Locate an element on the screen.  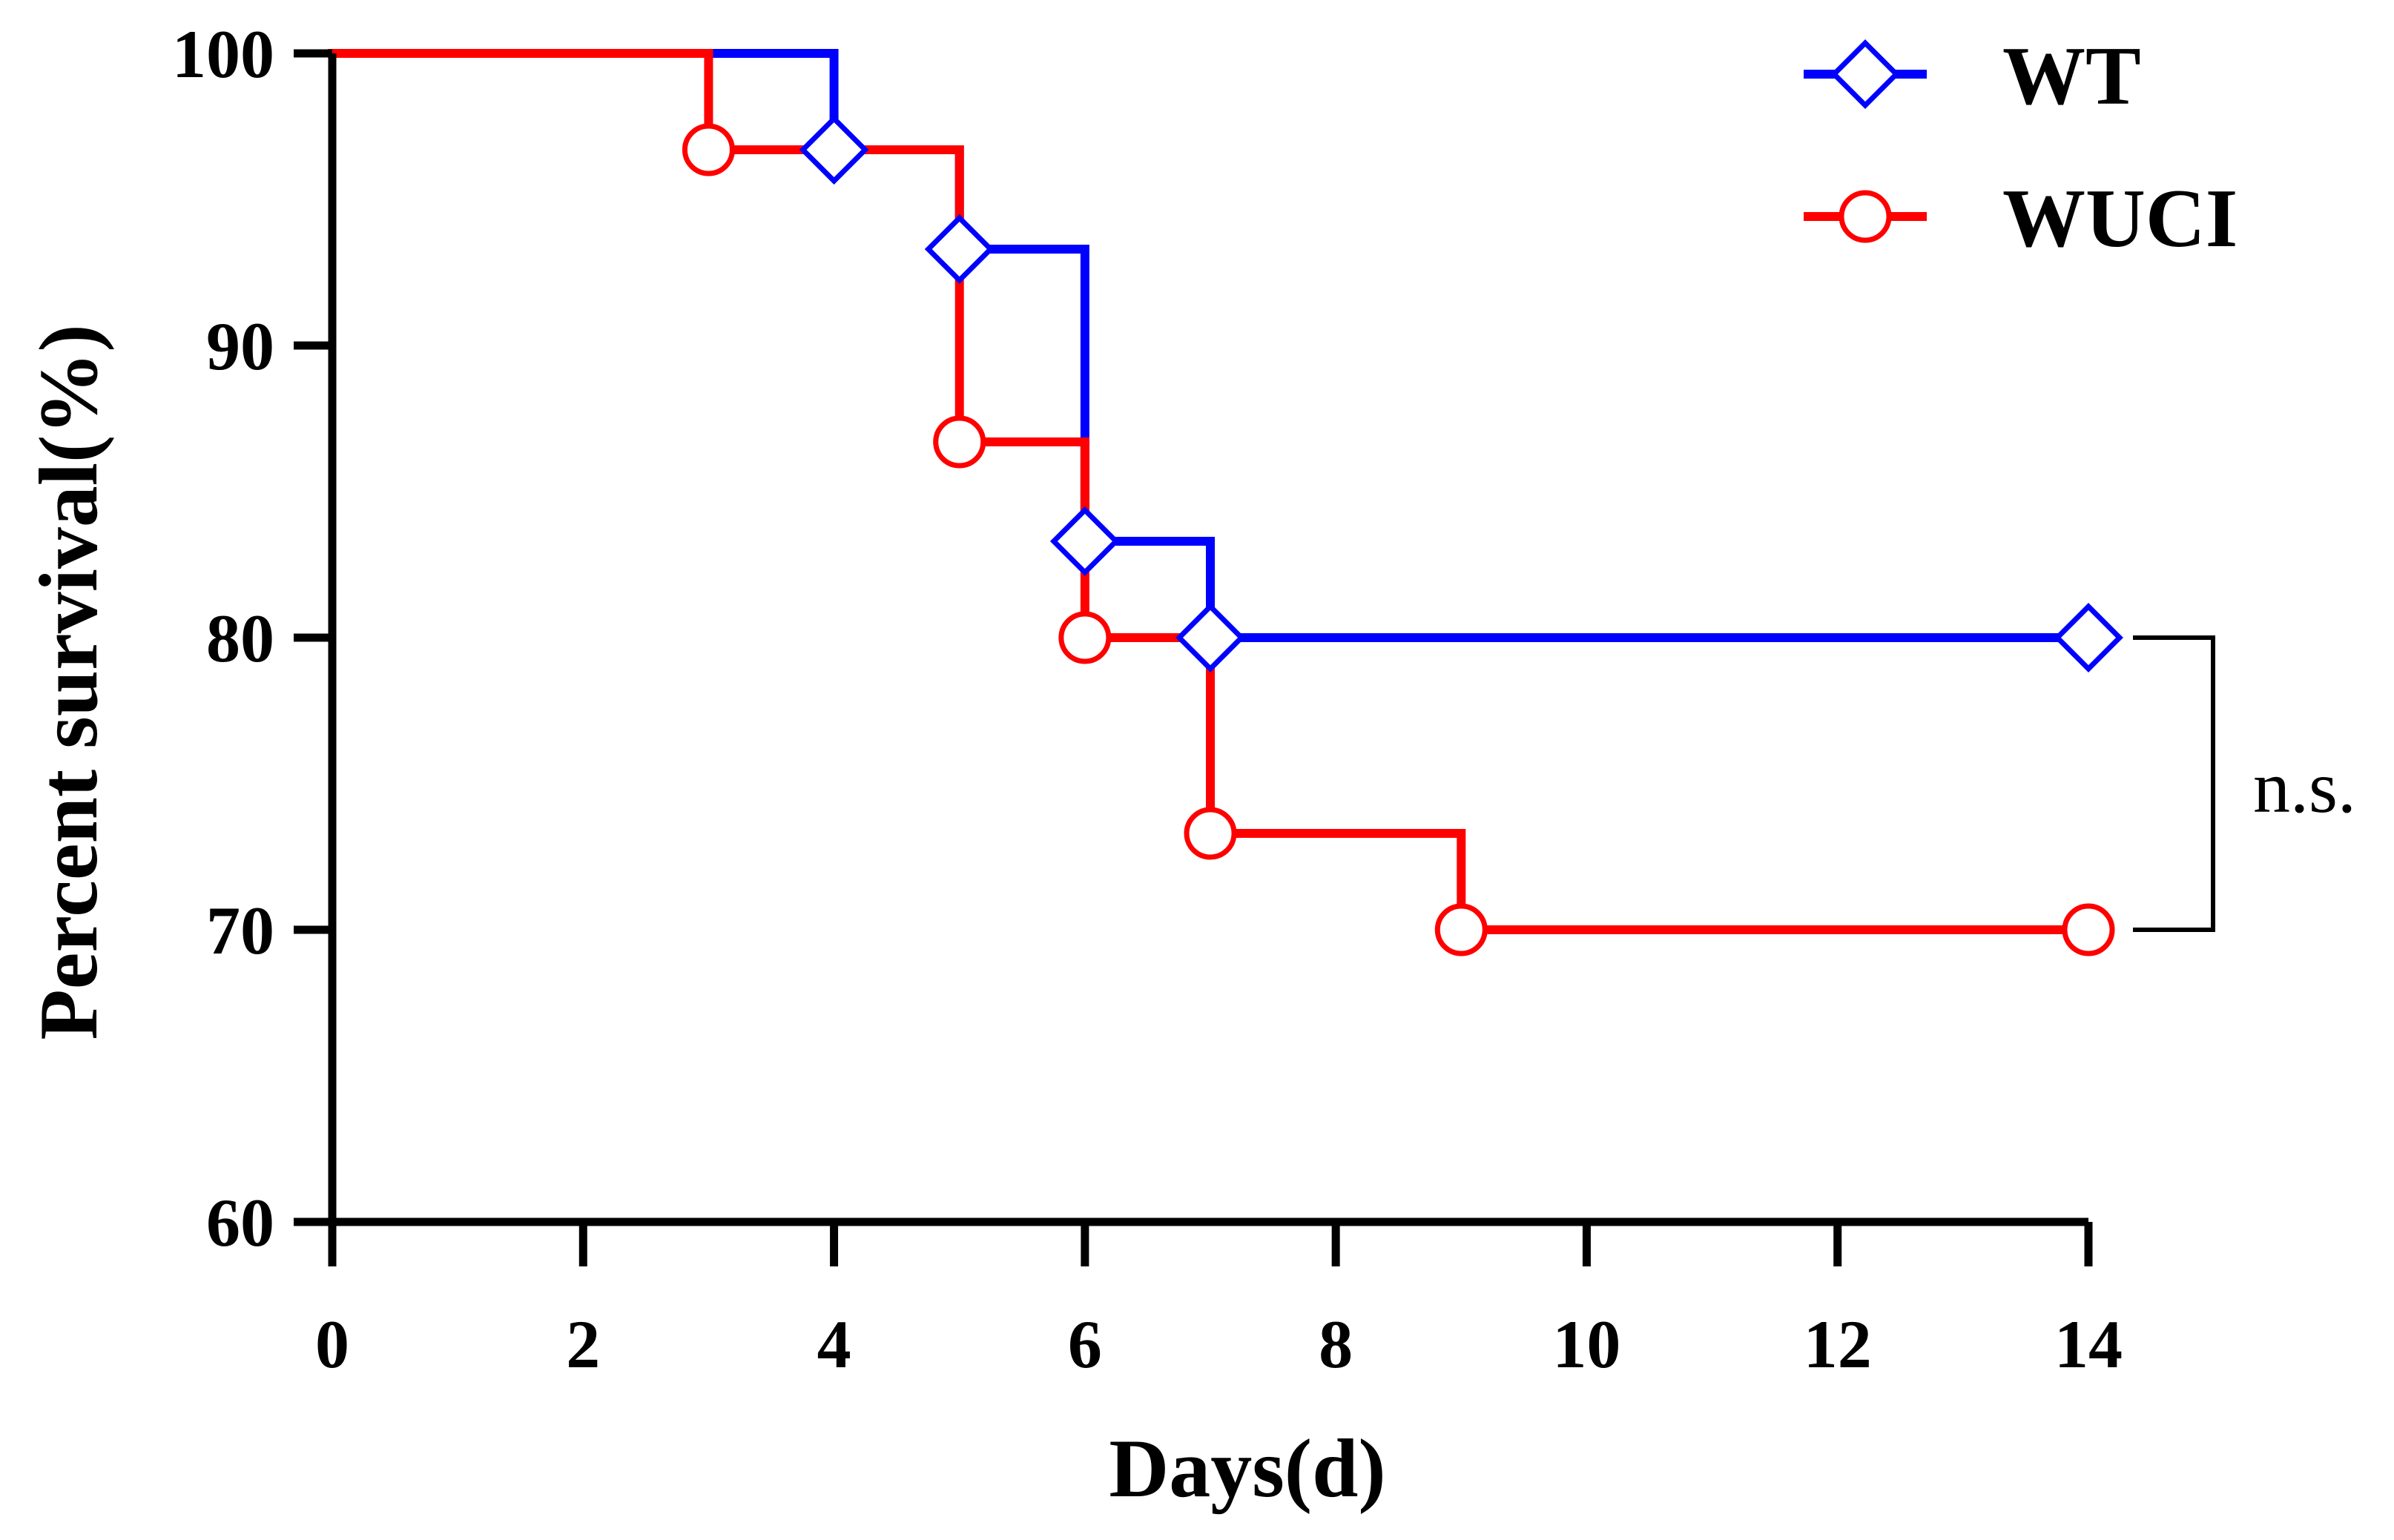
y-tick-label-60: 60 is located at coordinates (240, 1222).